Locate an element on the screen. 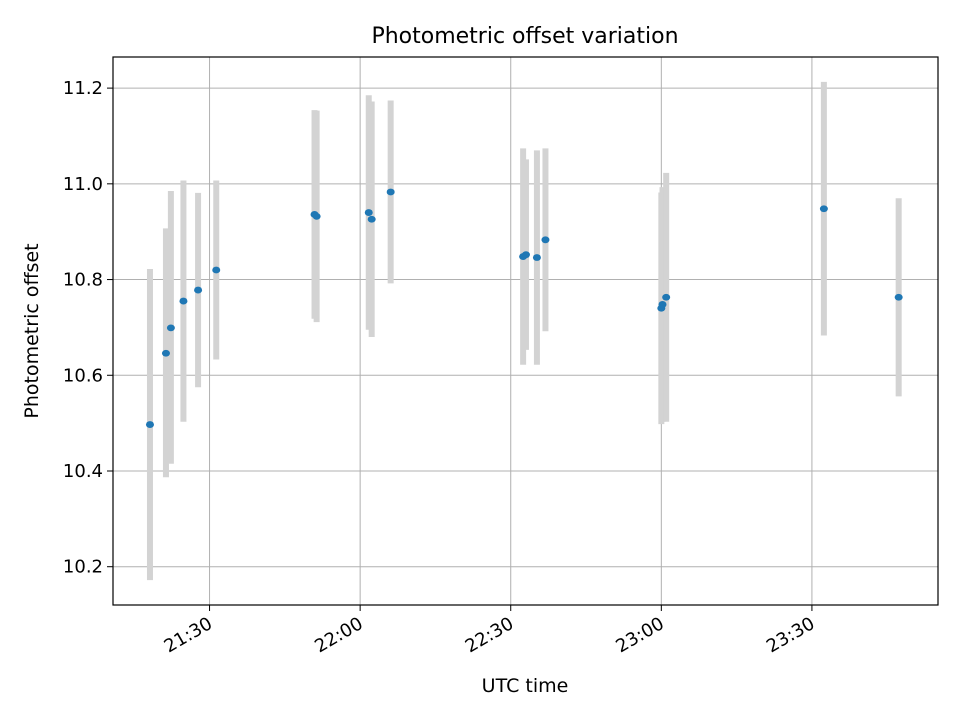  y-tick-label: 10.2 is located at coordinates (83, 567).